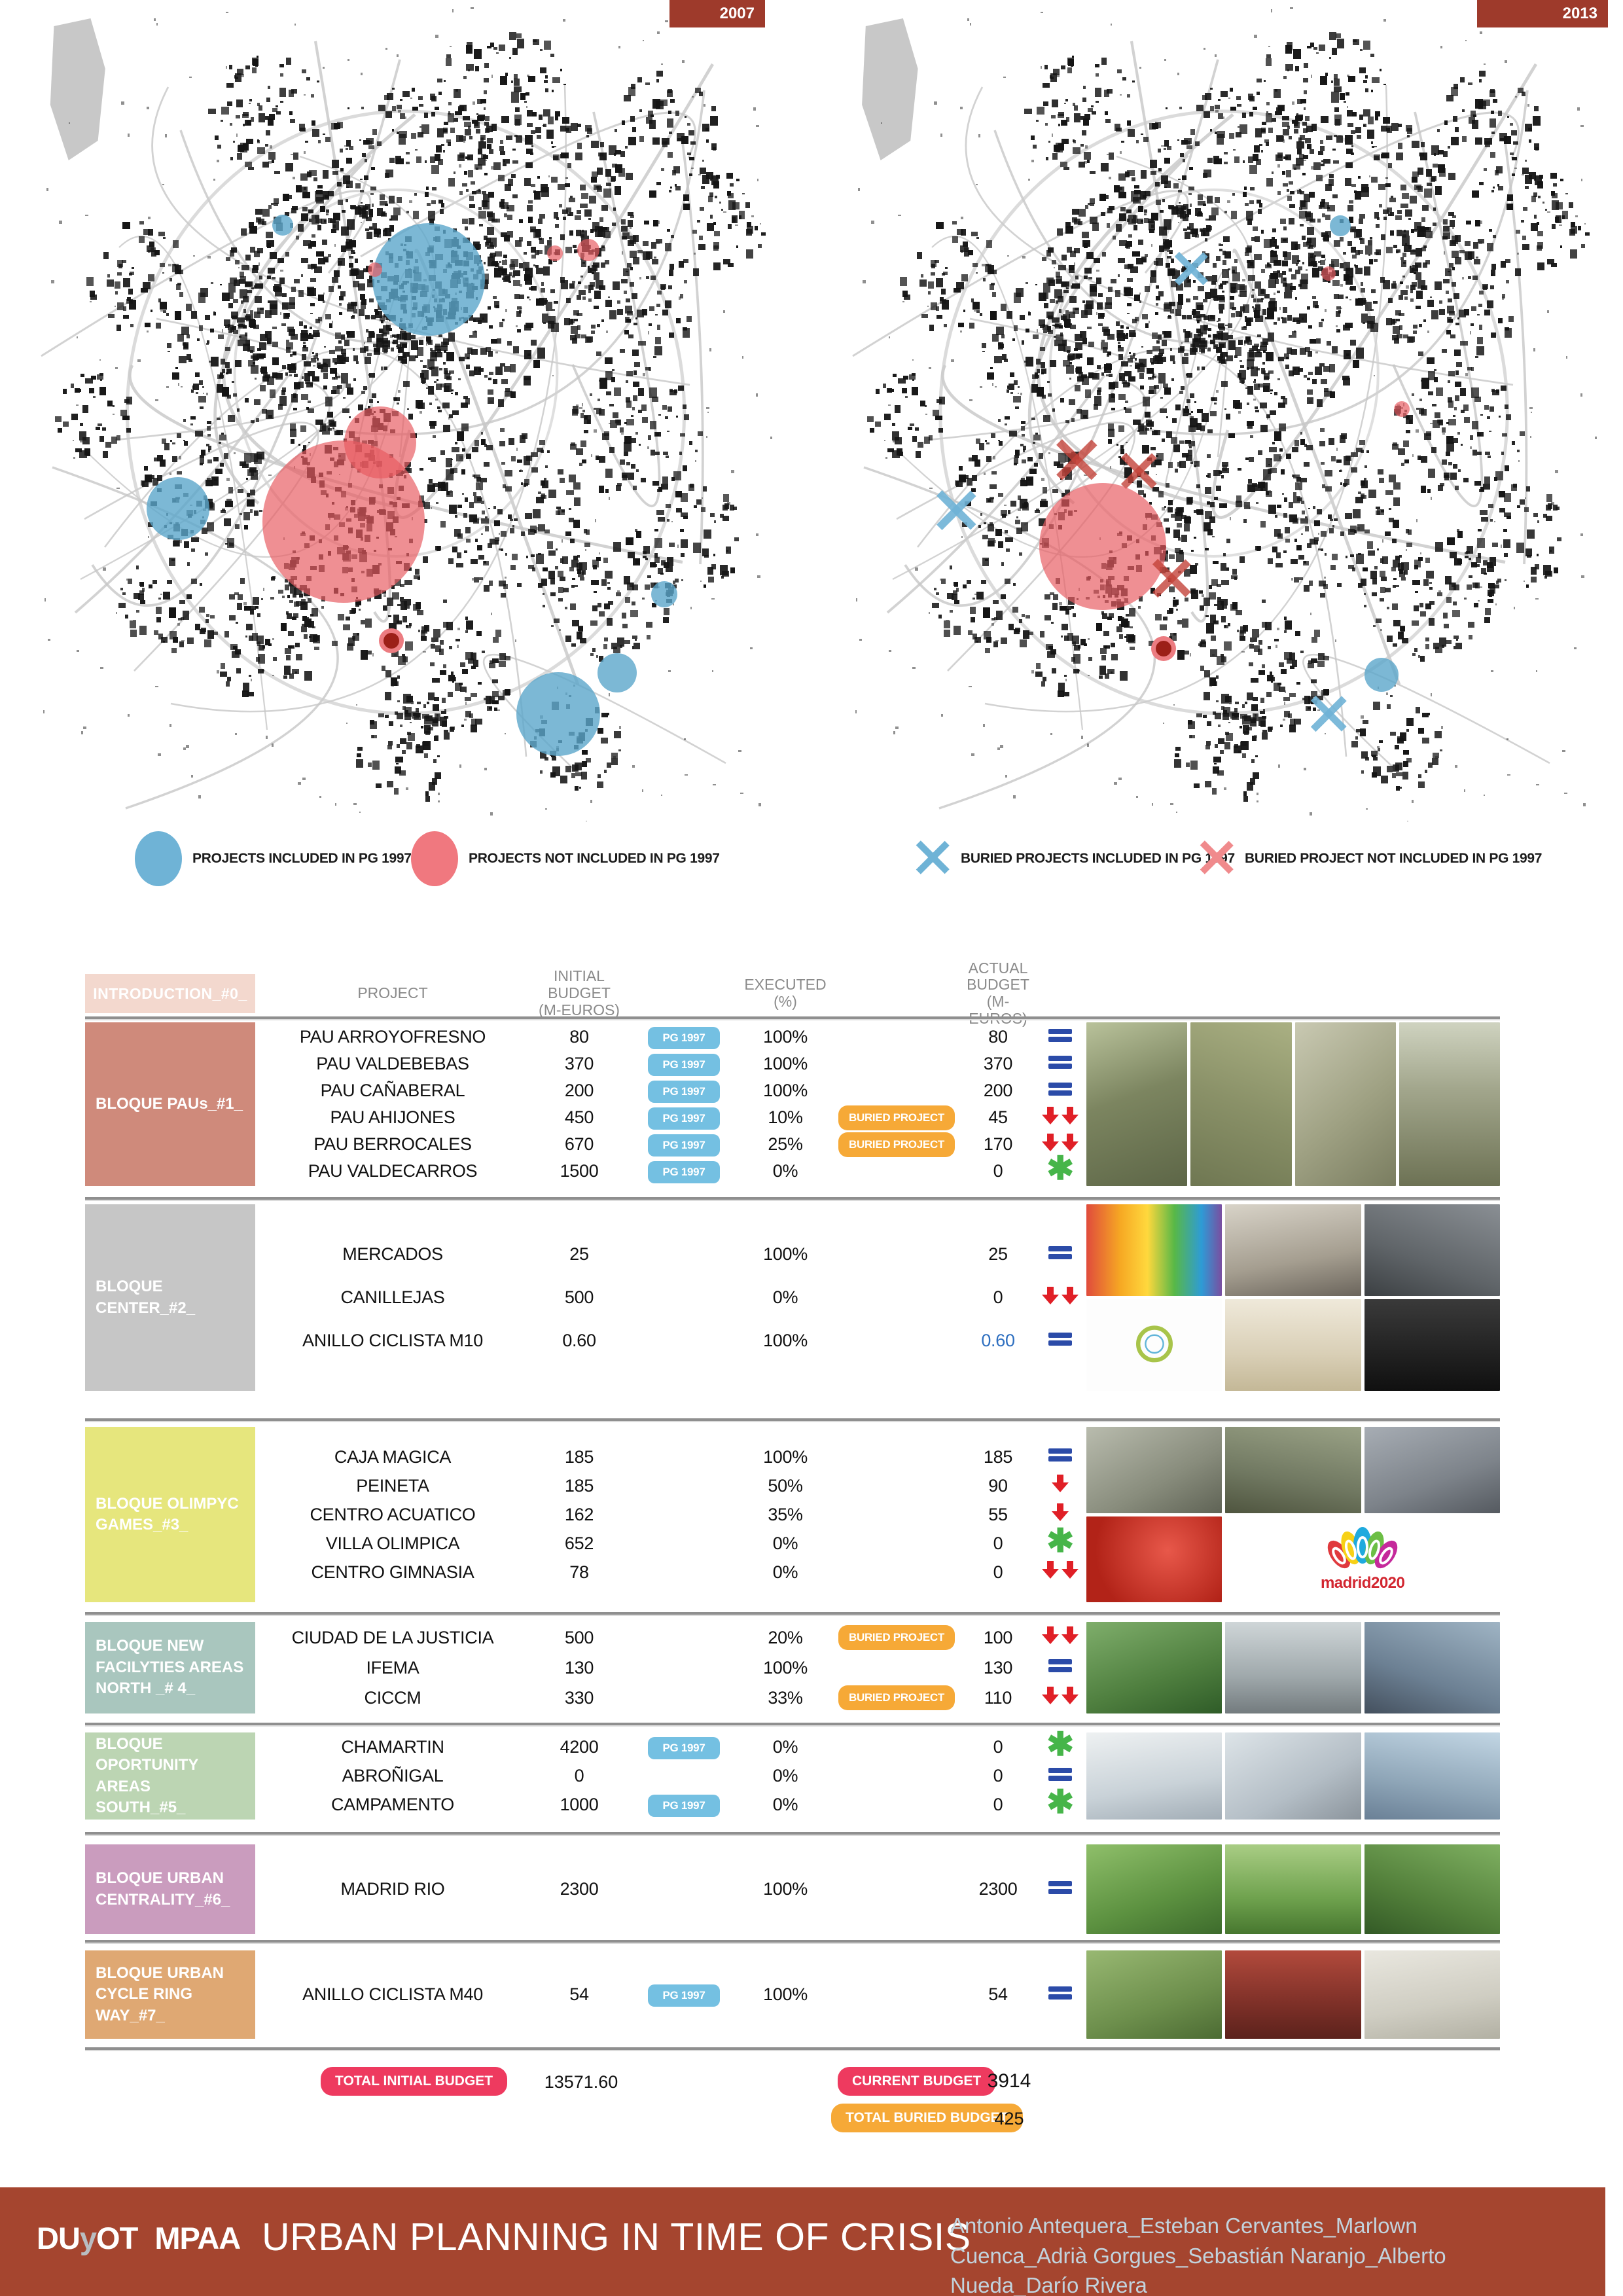 Image resolution: width=1623 pixels, height=2296 pixels. I want to click on executed-percent-value: 10%, so click(786, 1117).